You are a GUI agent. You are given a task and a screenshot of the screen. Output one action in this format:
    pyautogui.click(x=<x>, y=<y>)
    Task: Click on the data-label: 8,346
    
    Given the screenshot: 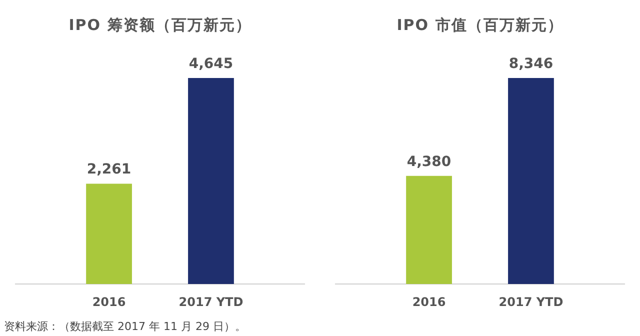 What is the action you would take?
    pyautogui.click(x=531, y=64)
    